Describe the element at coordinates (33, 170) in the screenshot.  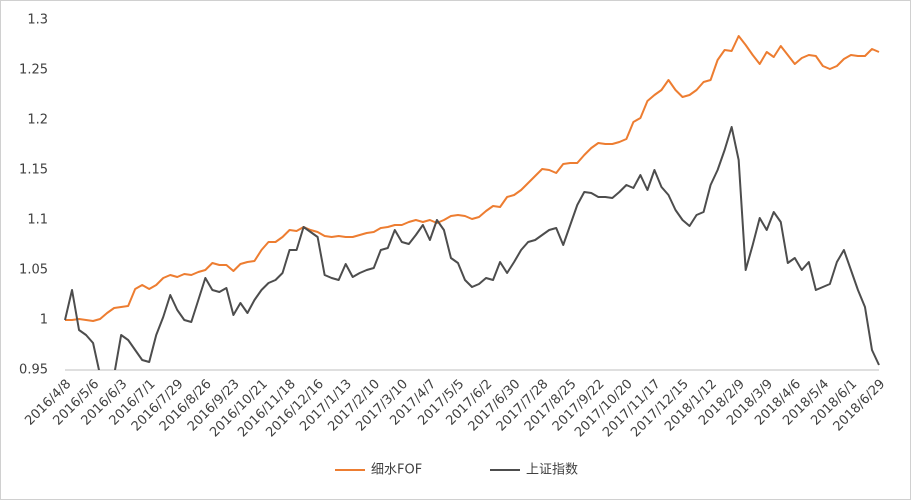
I see `y-tick-label: 1.15` at that location.